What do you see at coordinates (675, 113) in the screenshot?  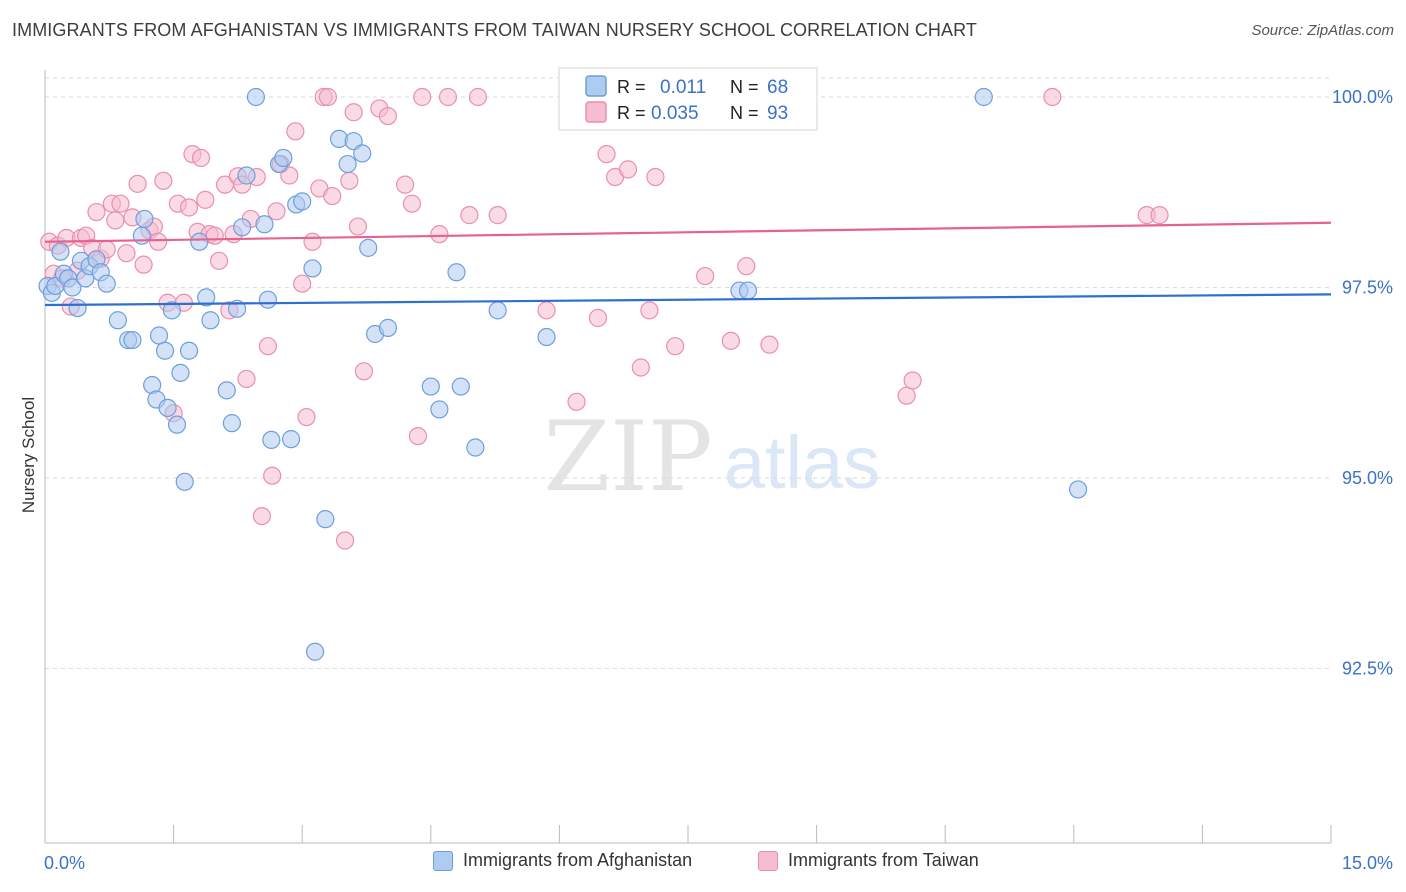 I see `stats-r-value-pink: 0.035` at bounding box center [675, 113].